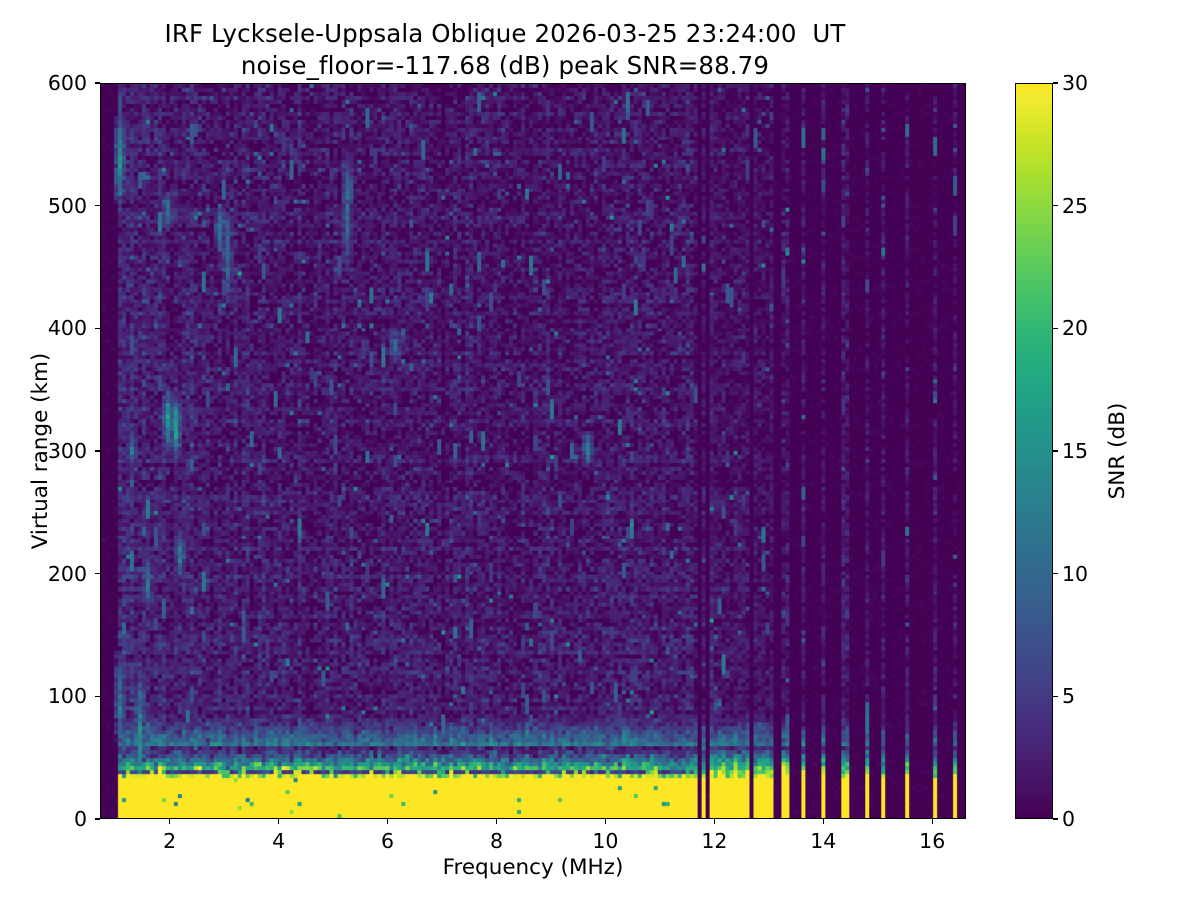 This screenshot has height=900, width=1200. I want to click on colorbar-gradient, so click(1034, 451).